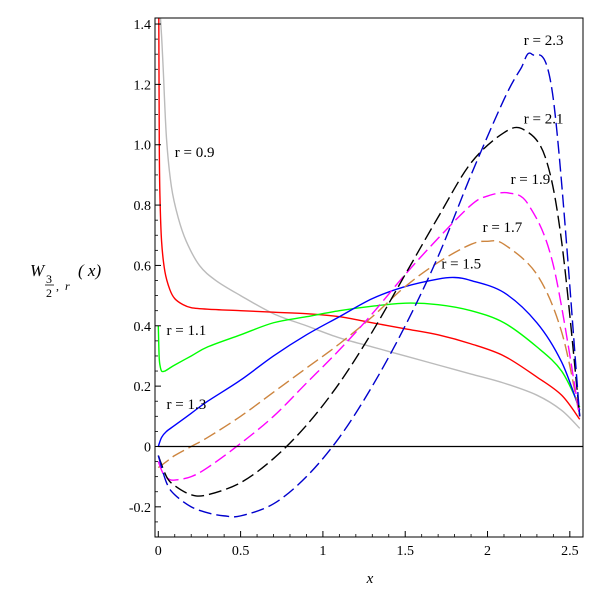 The height and width of the screenshot is (596, 596). Describe the element at coordinates (38, 270) in the screenshot. I see `y-axis-title-main: W` at that location.